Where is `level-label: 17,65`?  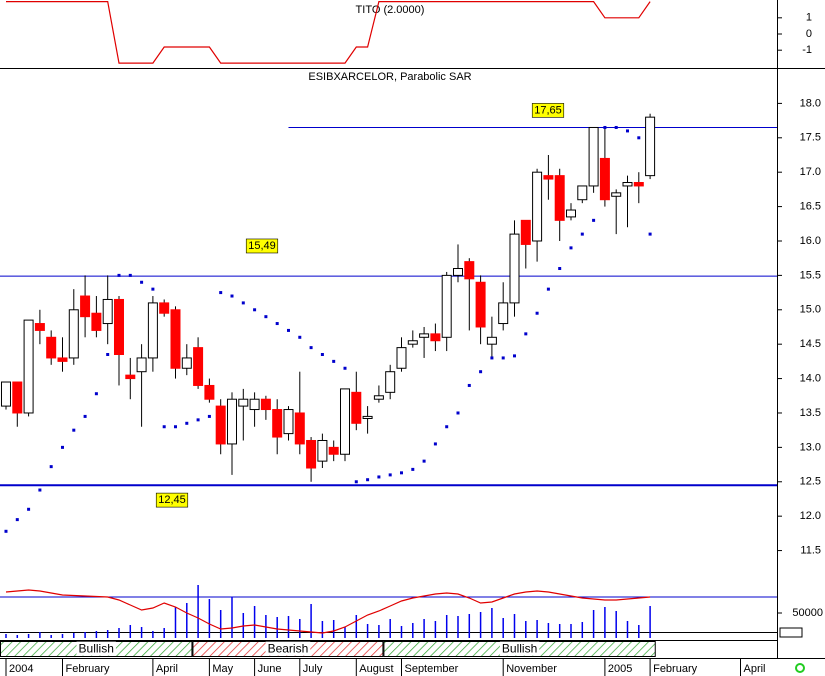 level-label: 17,65 is located at coordinates (548, 110).